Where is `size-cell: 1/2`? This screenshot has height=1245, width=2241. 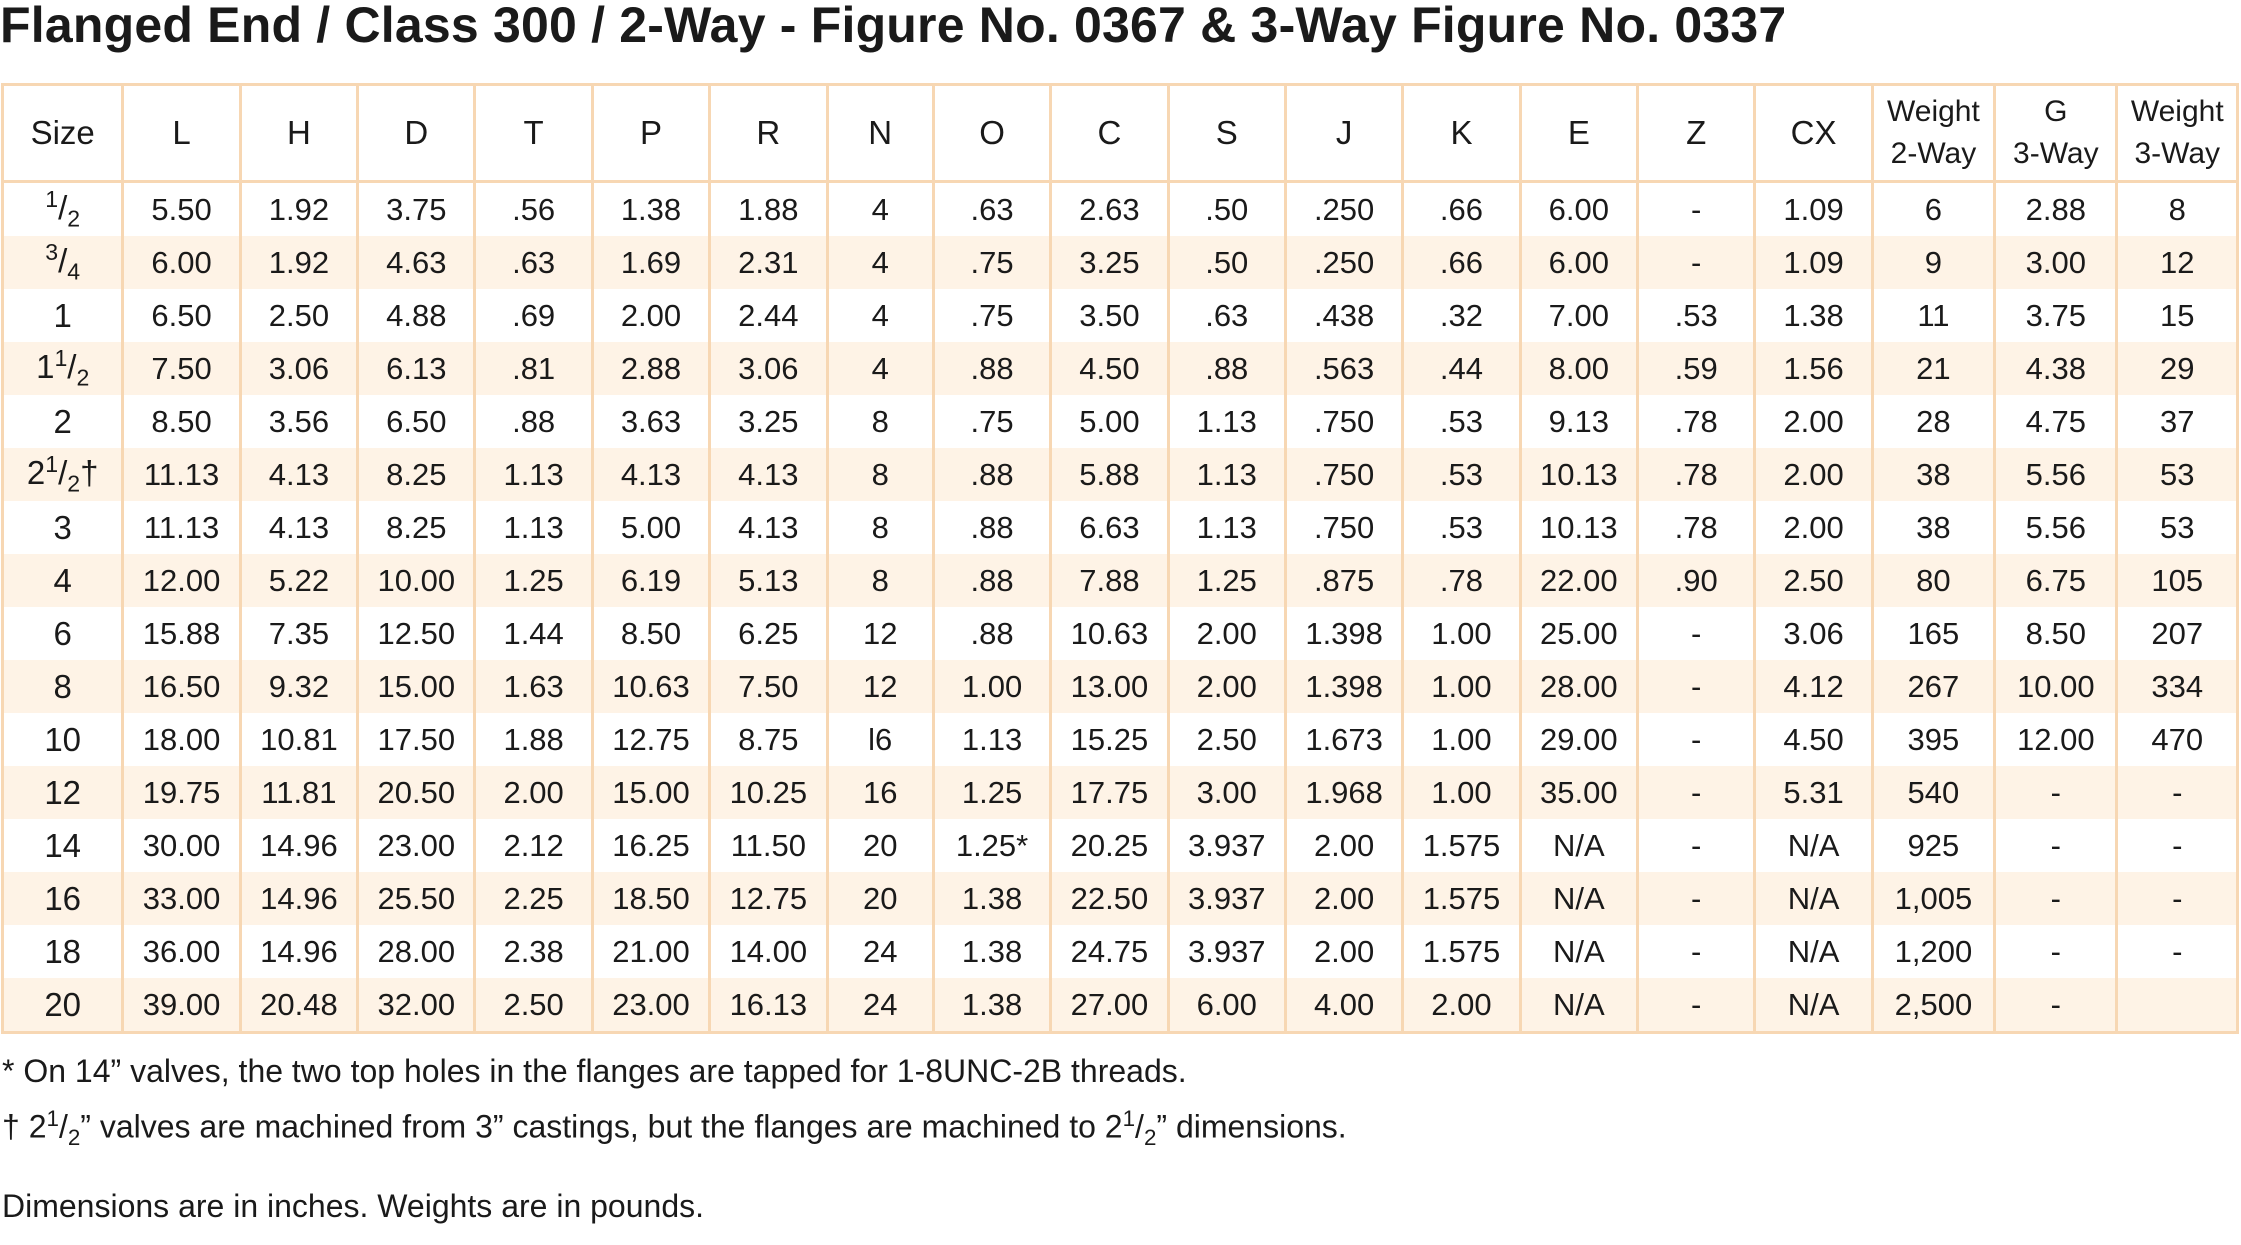
size-cell: 1/2 is located at coordinates (62, 208).